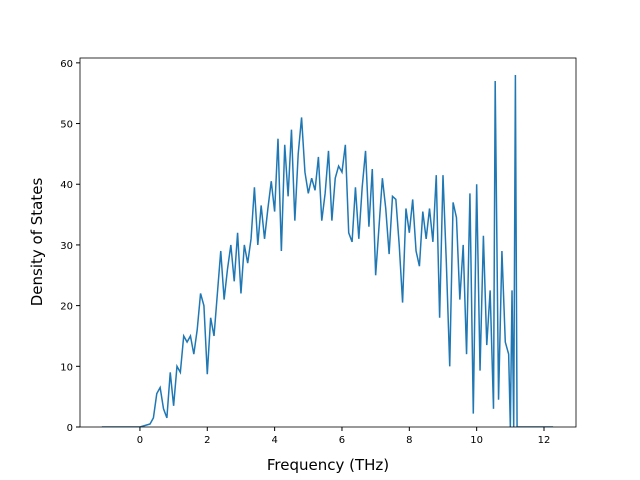  What do you see at coordinates (66, 125) in the screenshot?
I see `y-tick-label: 50` at bounding box center [66, 125].